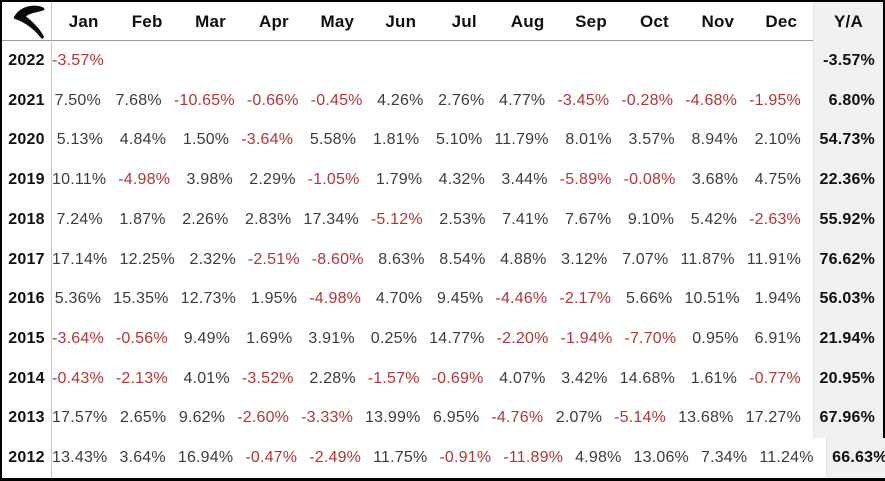 The height and width of the screenshot is (481, 885). What do you see at coordinates (706, 418) in the screenshot?
I see `cell-2013-nov: 13.68%` at bounding box center [706, 418].